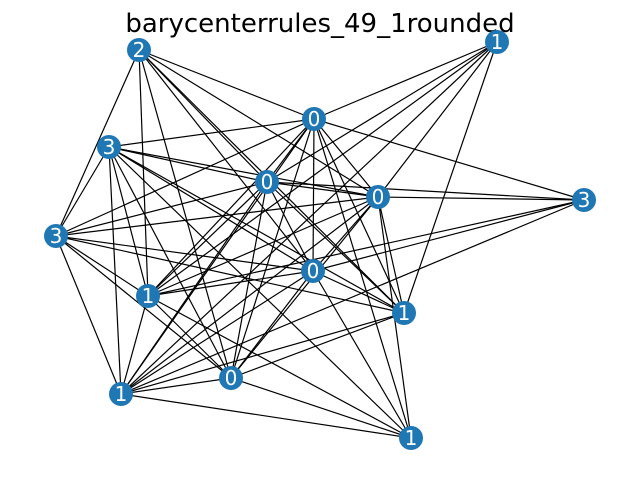  I want to click on node-n10: 1, so click(404, 313).